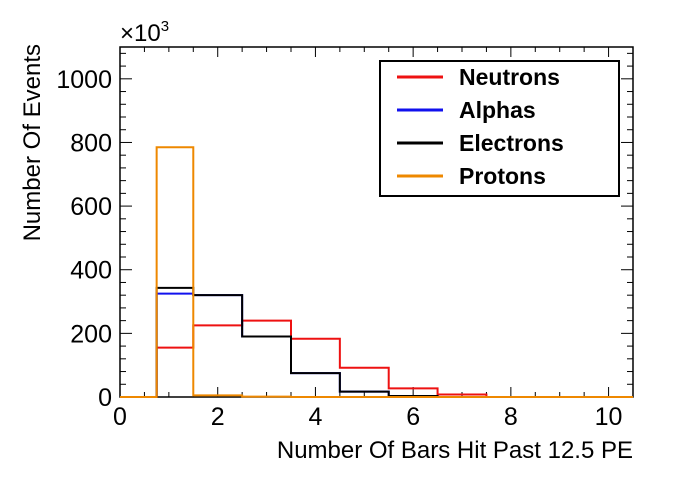 The height and width of the screenshot is (480, 680). I want to click on x-axis-title: Number Of Bars Hit Past 12.5 PE, so click(455, 450).